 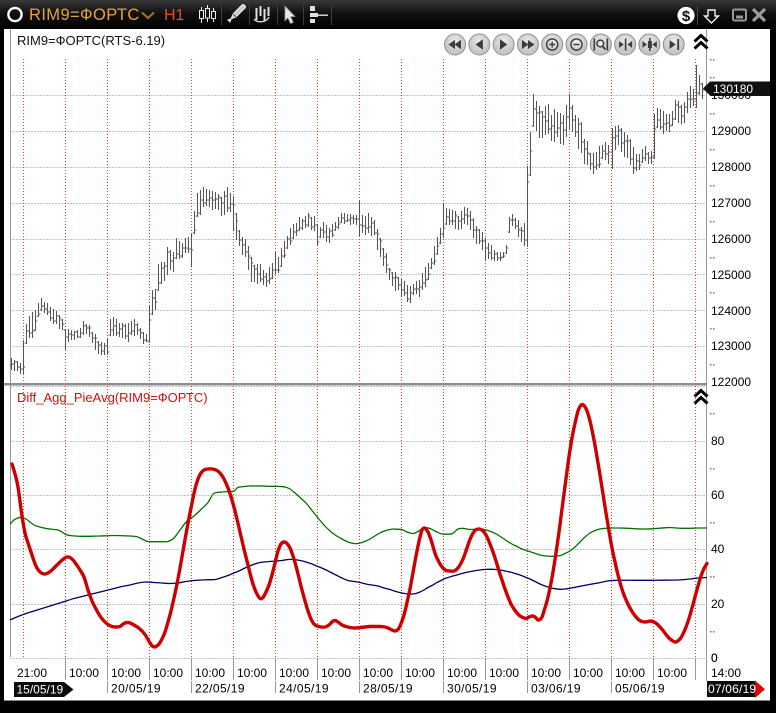 I want to click on svg-text: 15/05/19, so click(x=40, y=690).